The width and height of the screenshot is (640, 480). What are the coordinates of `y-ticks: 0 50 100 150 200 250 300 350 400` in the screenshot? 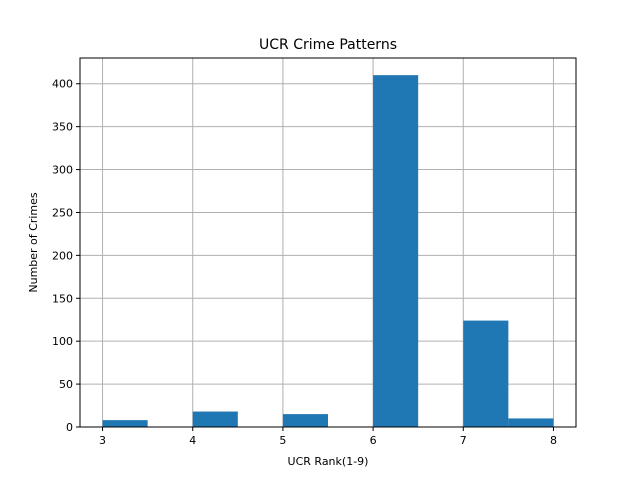 It's located at (66, 256).